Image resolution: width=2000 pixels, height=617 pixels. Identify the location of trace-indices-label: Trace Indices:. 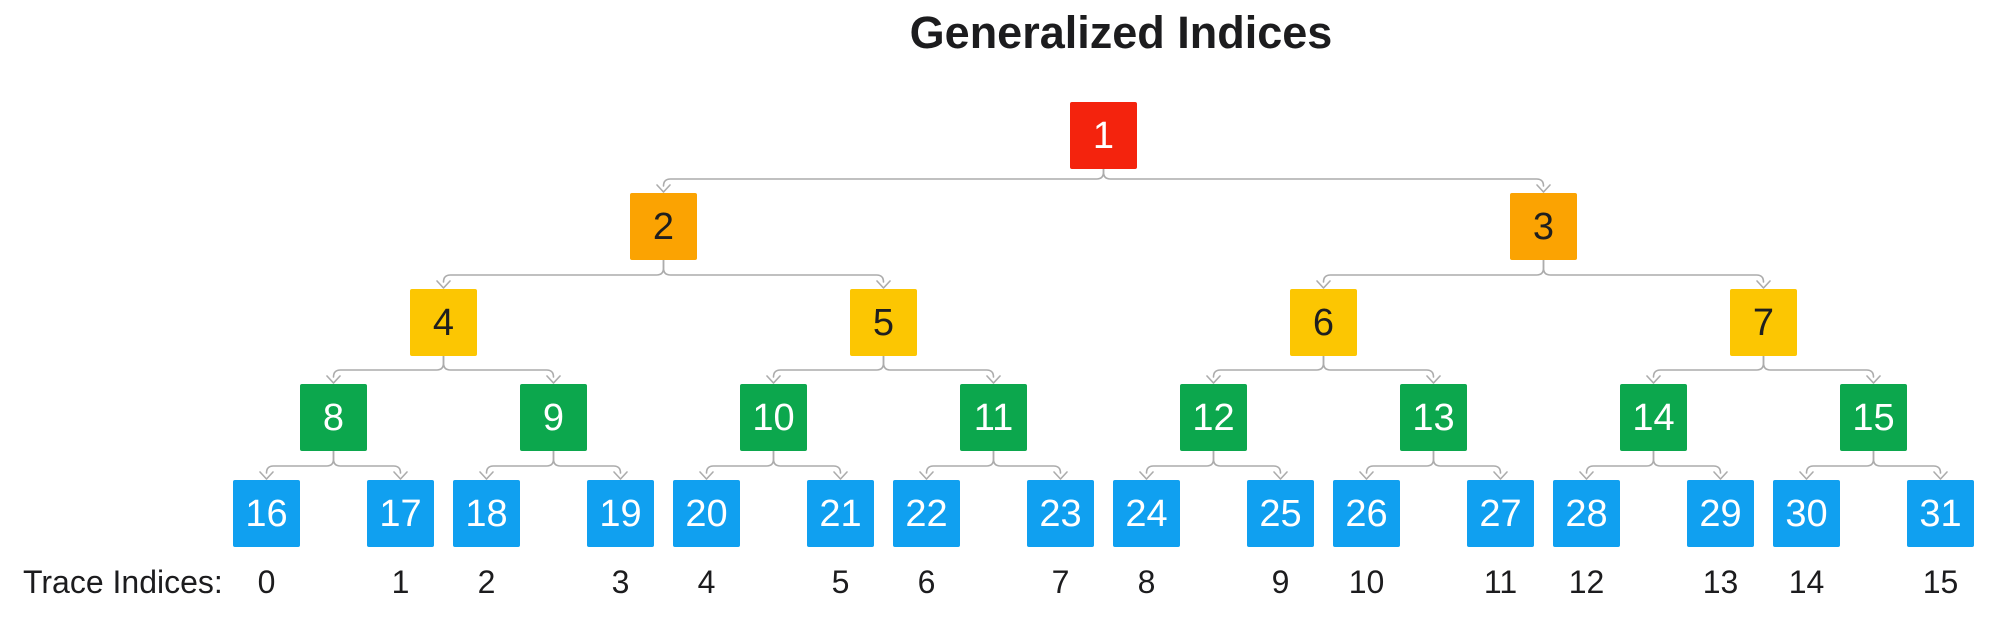
(123, 582).